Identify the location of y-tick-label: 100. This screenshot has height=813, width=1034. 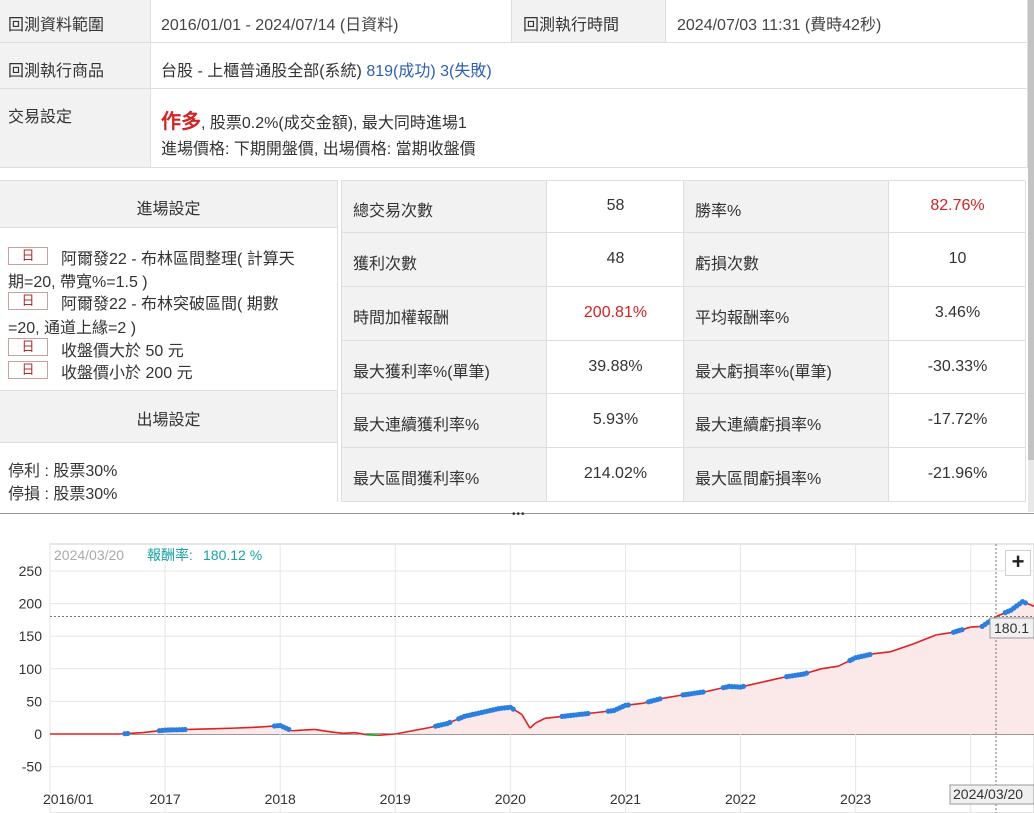
(31, 669).